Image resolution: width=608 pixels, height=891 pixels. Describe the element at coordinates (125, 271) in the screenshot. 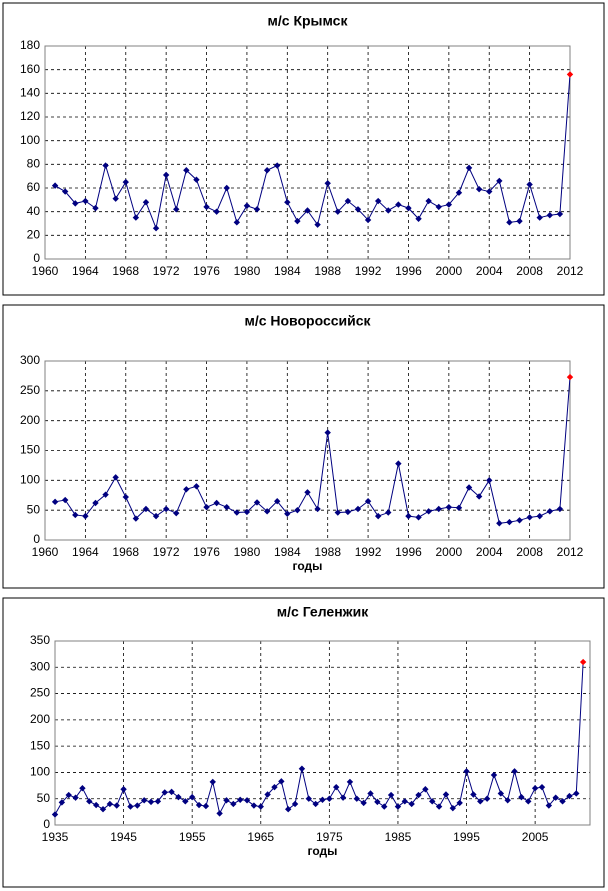

I see `x-tick-label: 1968` at that location.